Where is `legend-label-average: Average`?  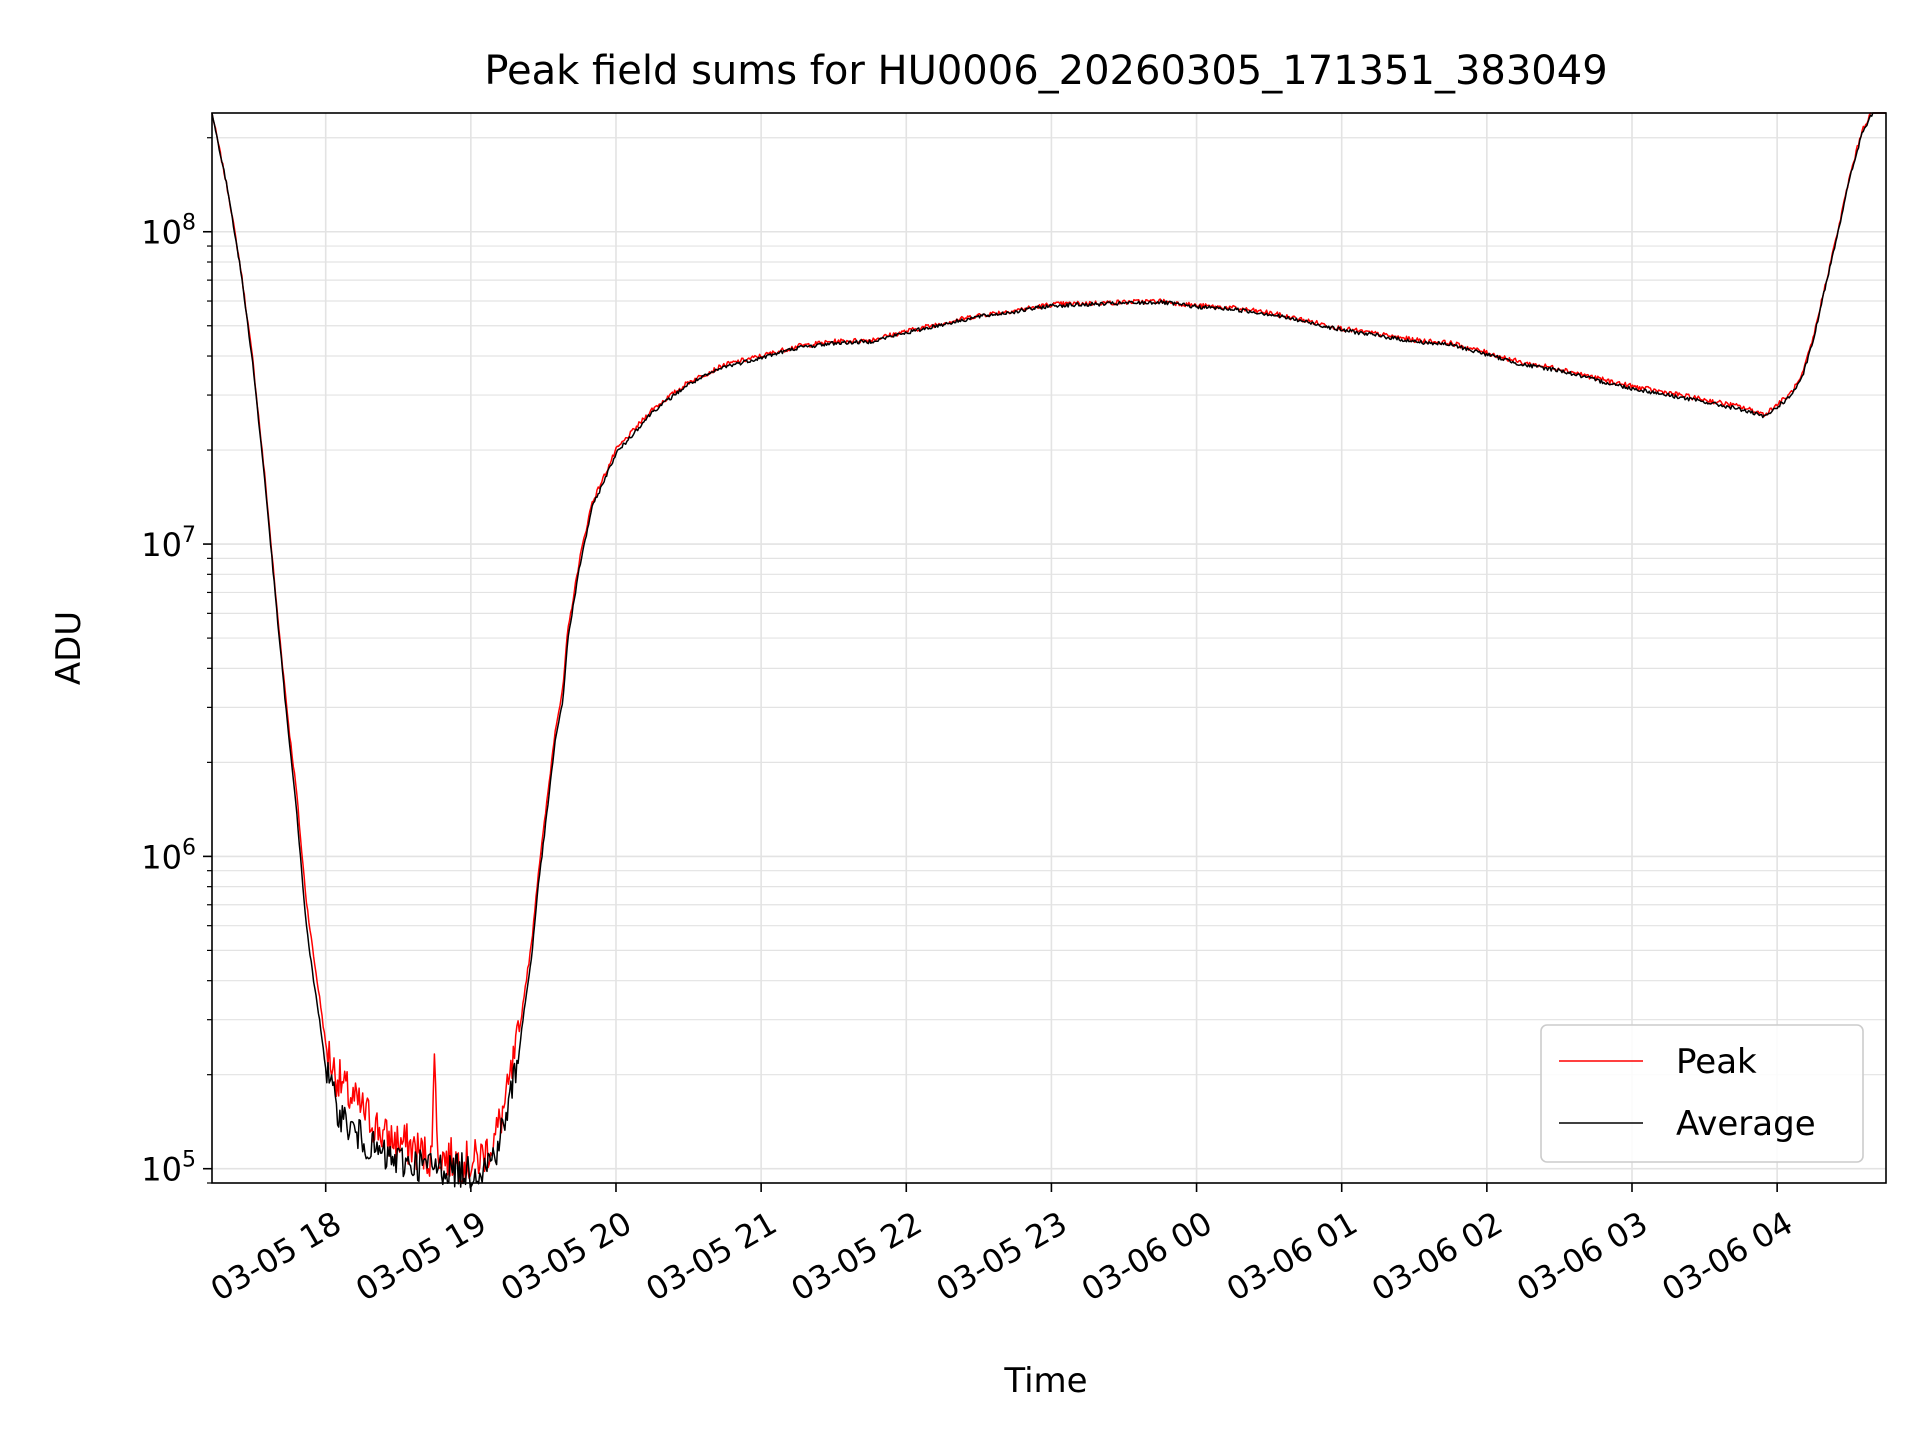
legend-label-average: Average is located at coordinates (1746, 1124).